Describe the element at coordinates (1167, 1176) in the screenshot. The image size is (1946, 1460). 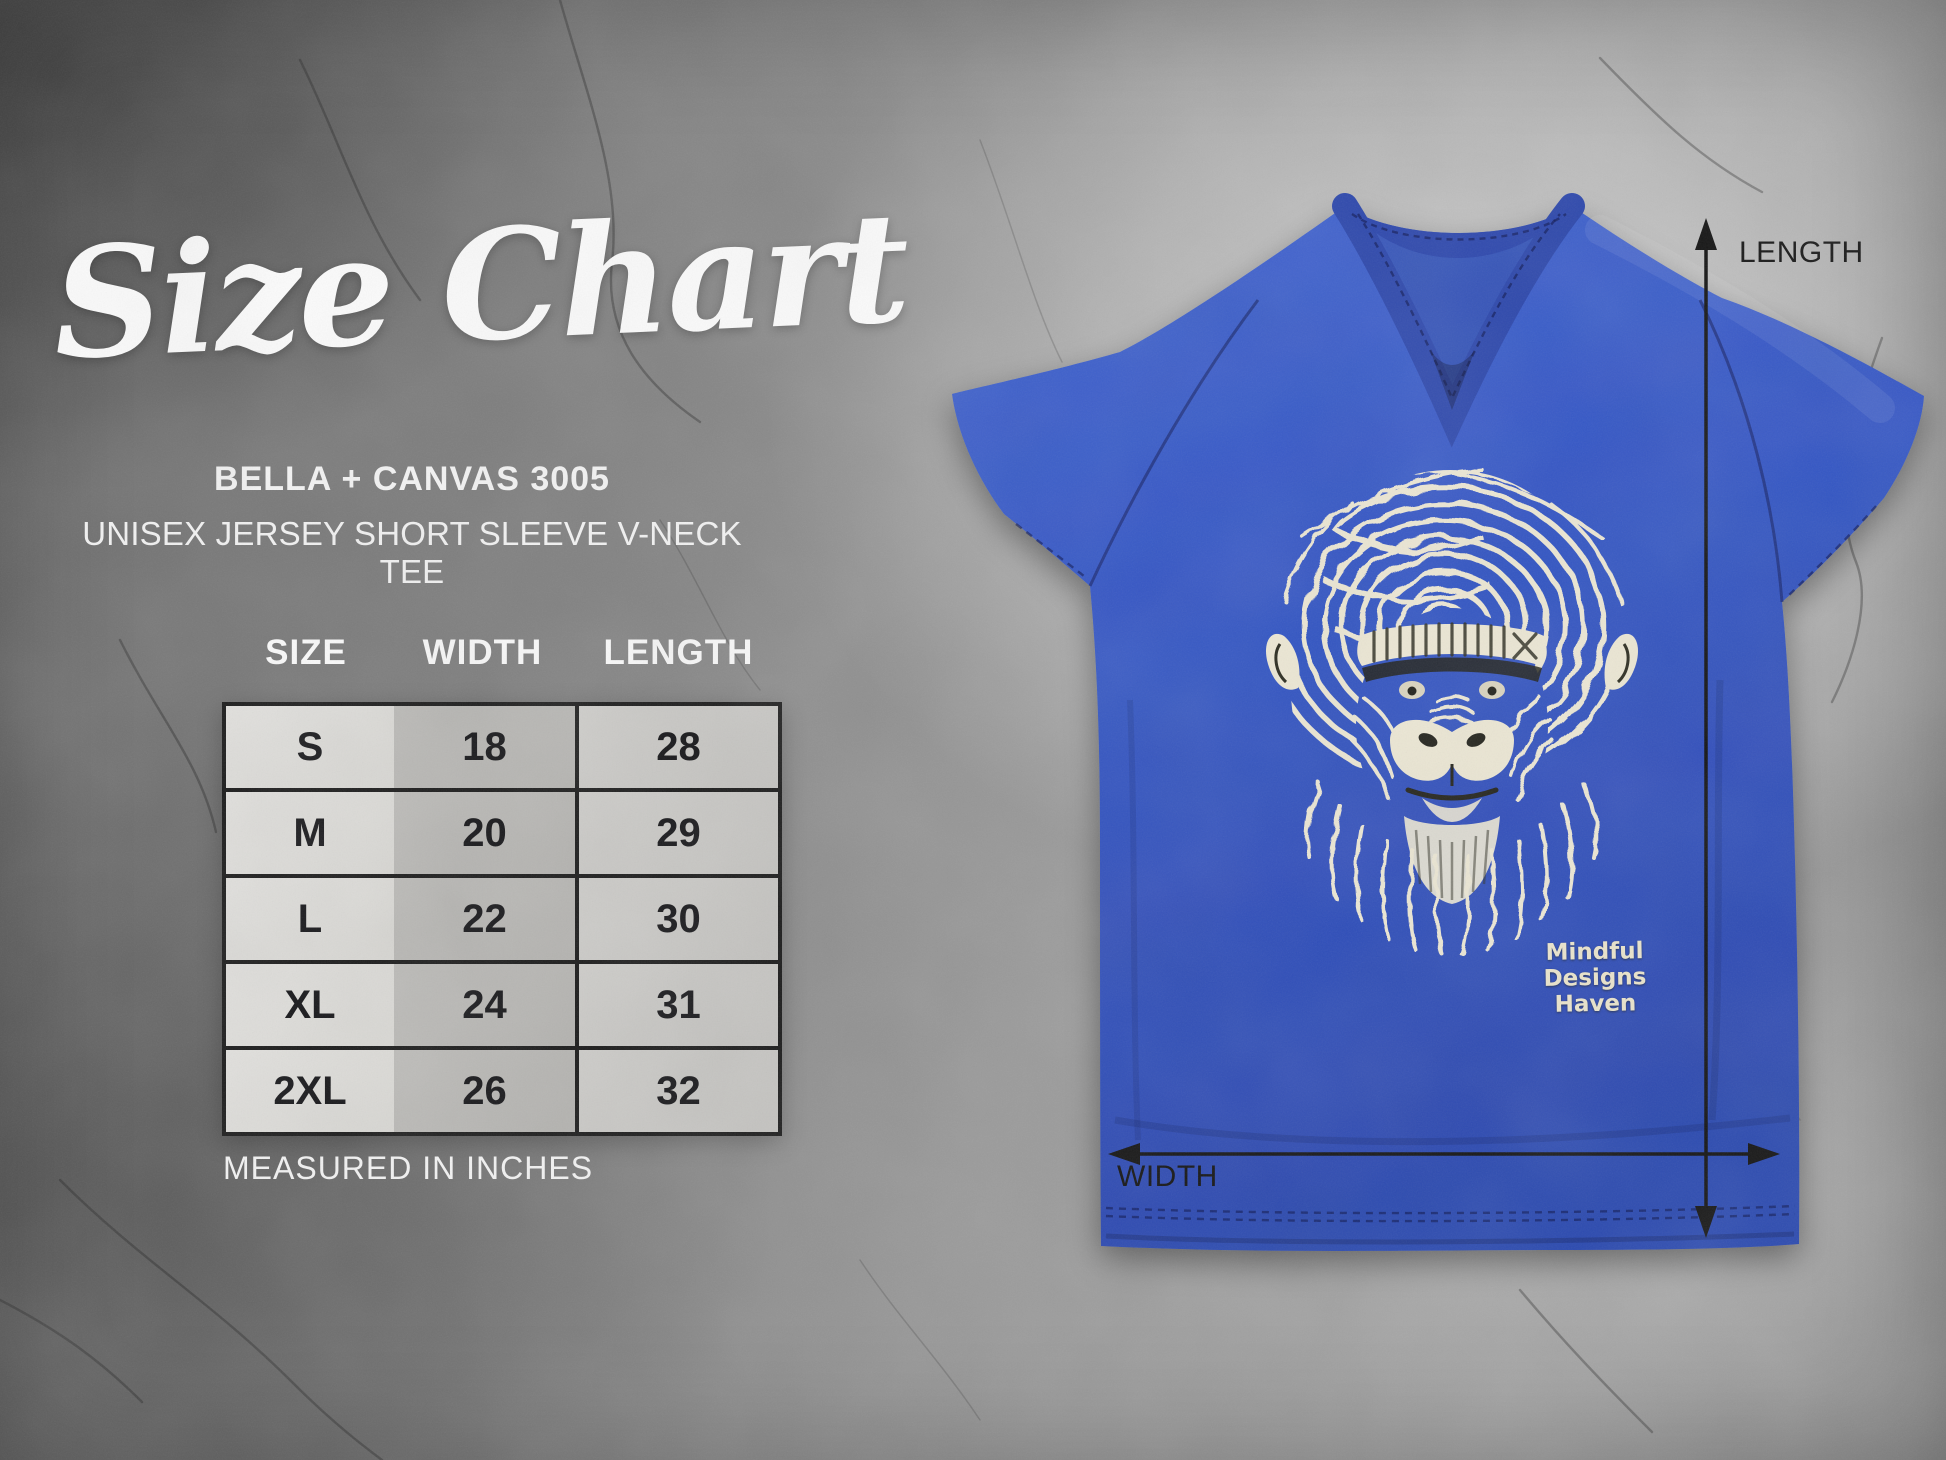
I see `width-dimension-label: WIDTH` at that location.